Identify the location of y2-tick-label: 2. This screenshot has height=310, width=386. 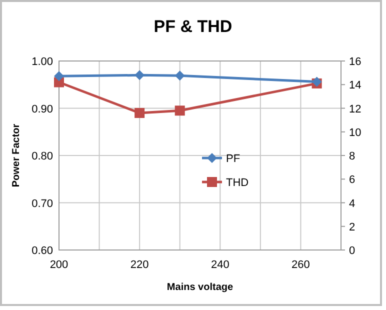
(352, 227).